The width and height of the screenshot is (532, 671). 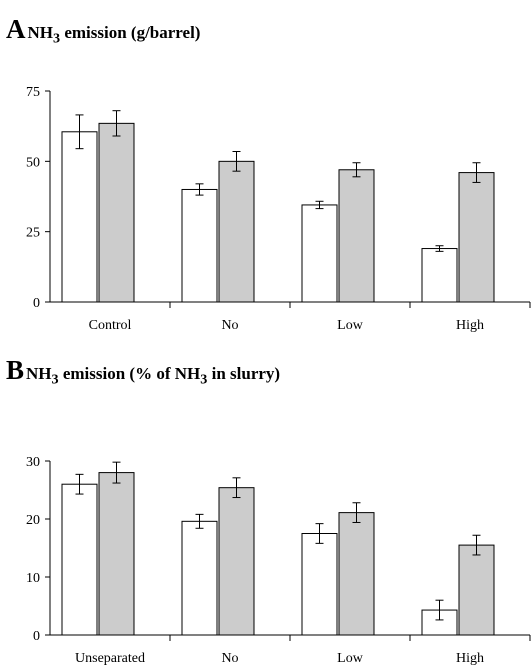 What do you see at coordinates (33, 233) in the screenshot?
I see `y-tick-label-1: 25` at bounding box center [33, 233].